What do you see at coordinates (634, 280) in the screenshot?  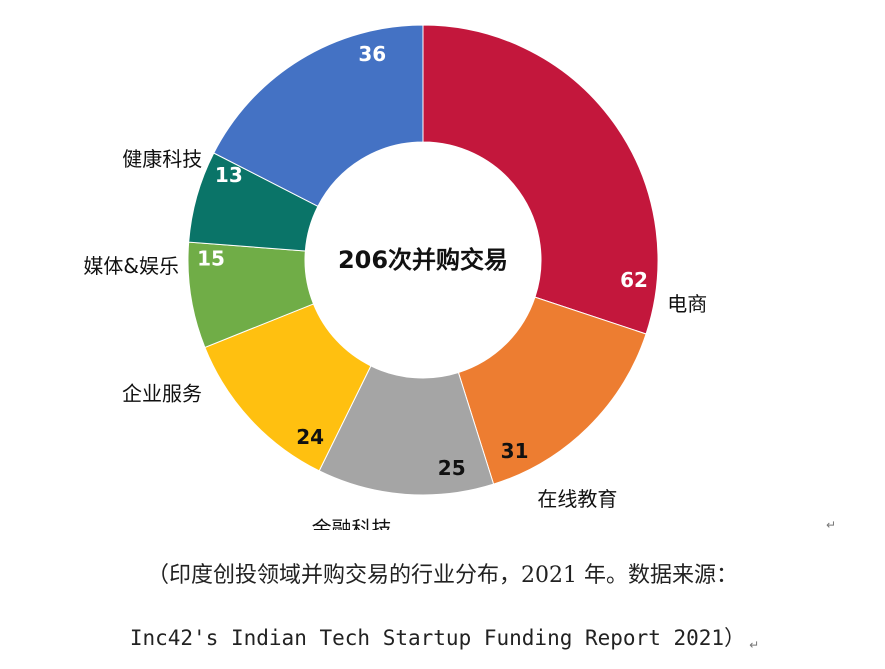 I see `value-label-ecommerce: 62` at bounding box center [634, 280].